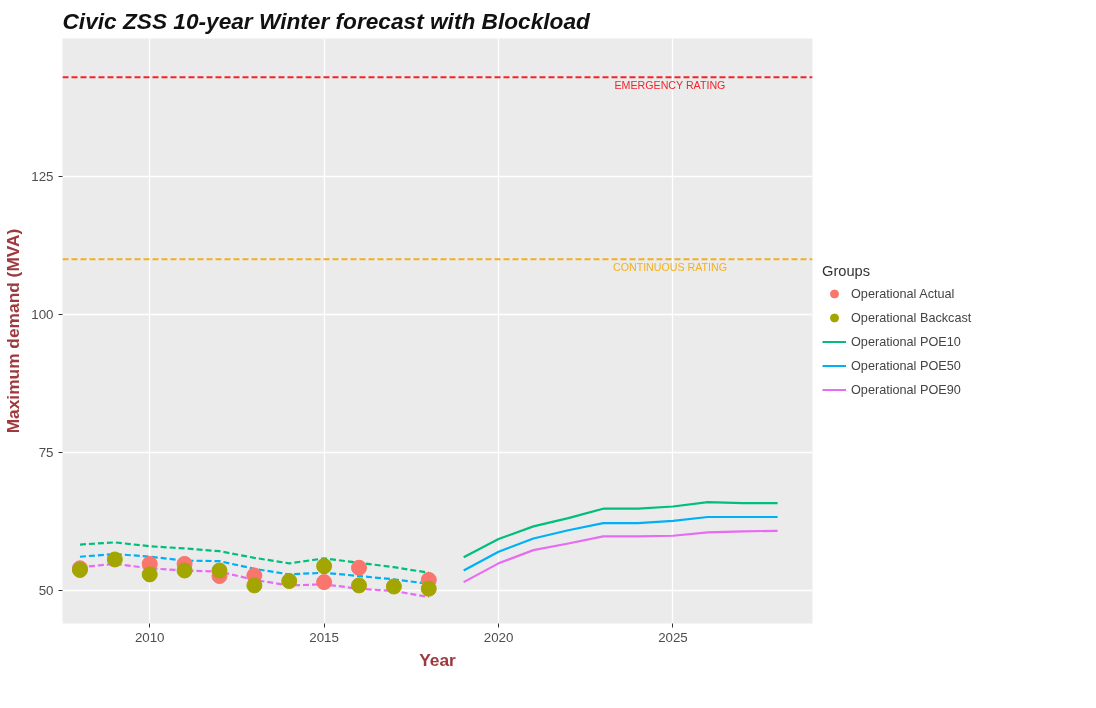  I want to click on legend-label: Operational POE50, so click(906, 365).